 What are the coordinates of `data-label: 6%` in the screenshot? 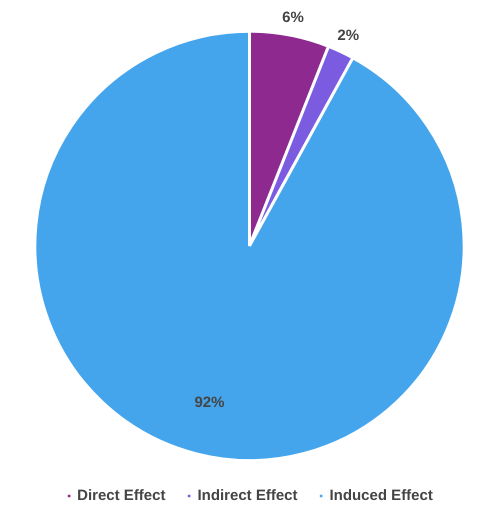 It's located at (293, 17).